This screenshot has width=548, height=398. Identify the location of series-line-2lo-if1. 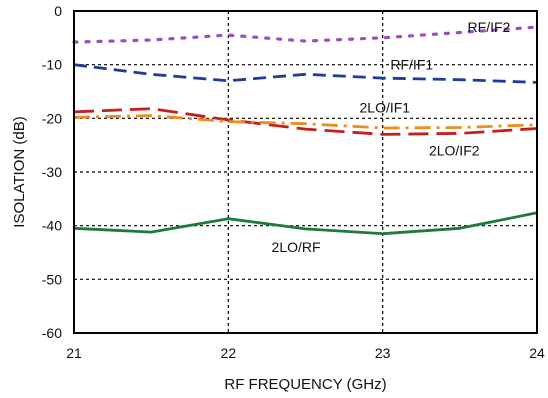
(305, 121).